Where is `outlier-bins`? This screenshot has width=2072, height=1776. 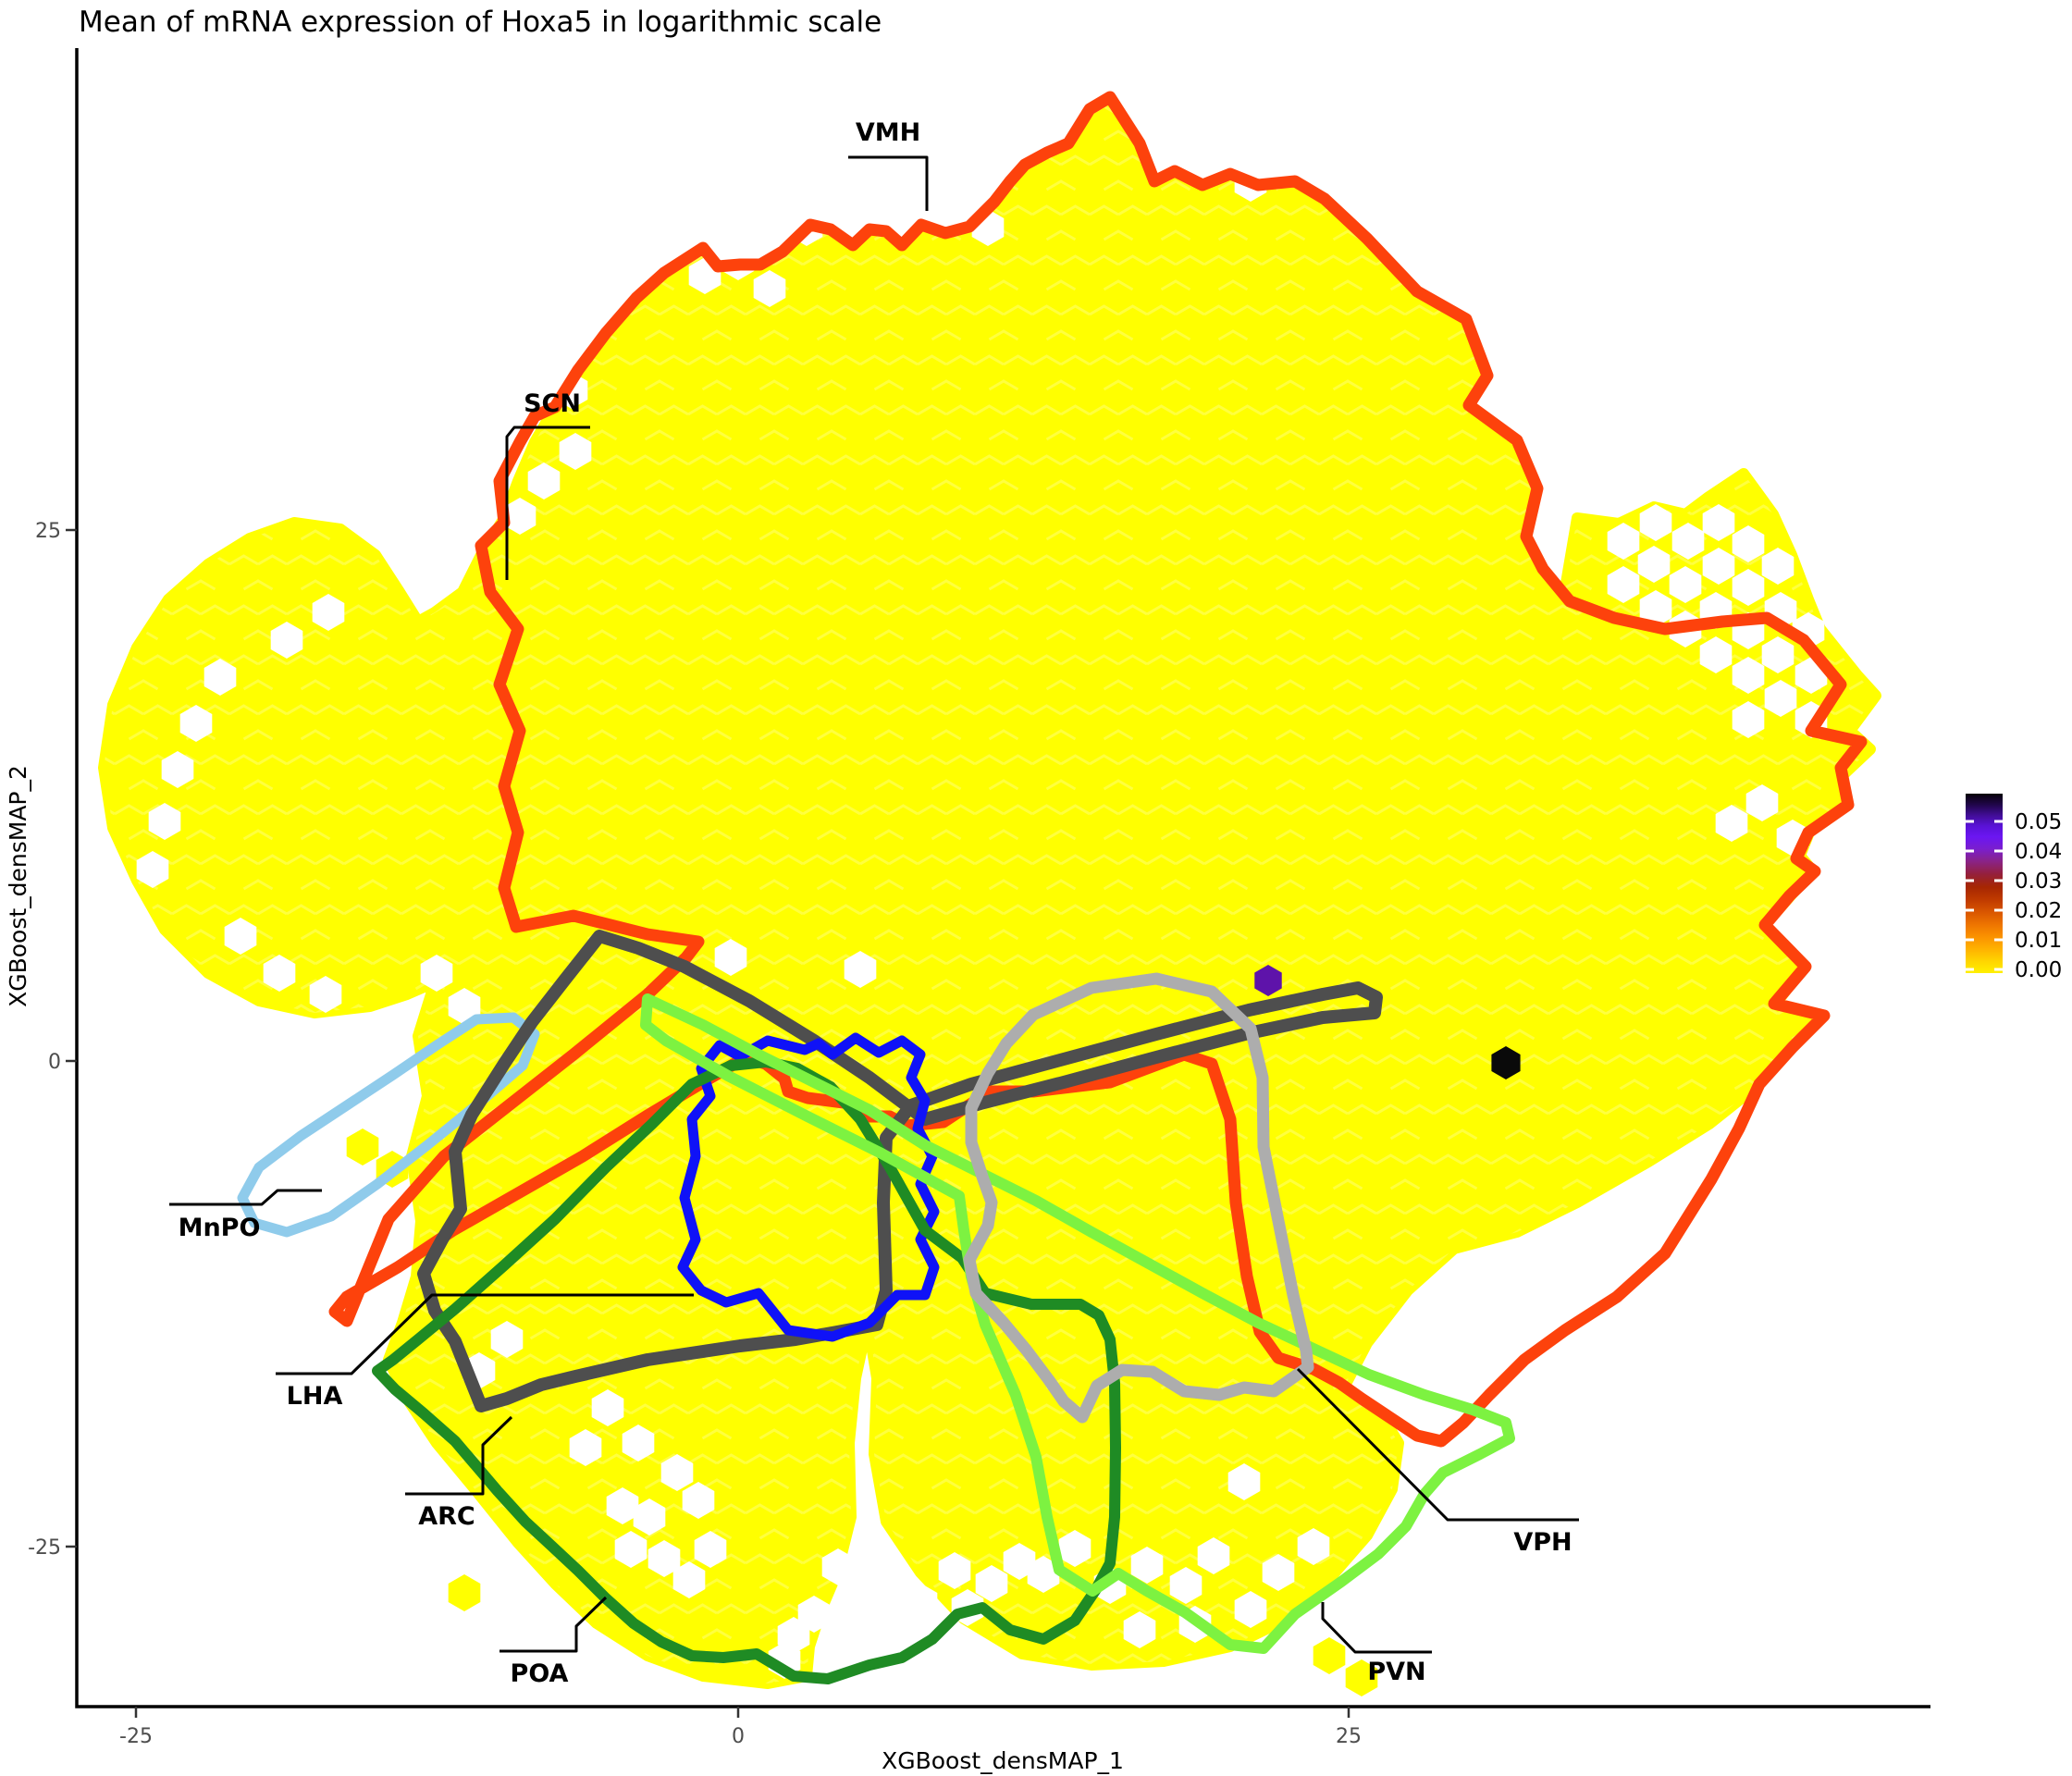 outlier-bins is located at coordinates (1387, 1022).